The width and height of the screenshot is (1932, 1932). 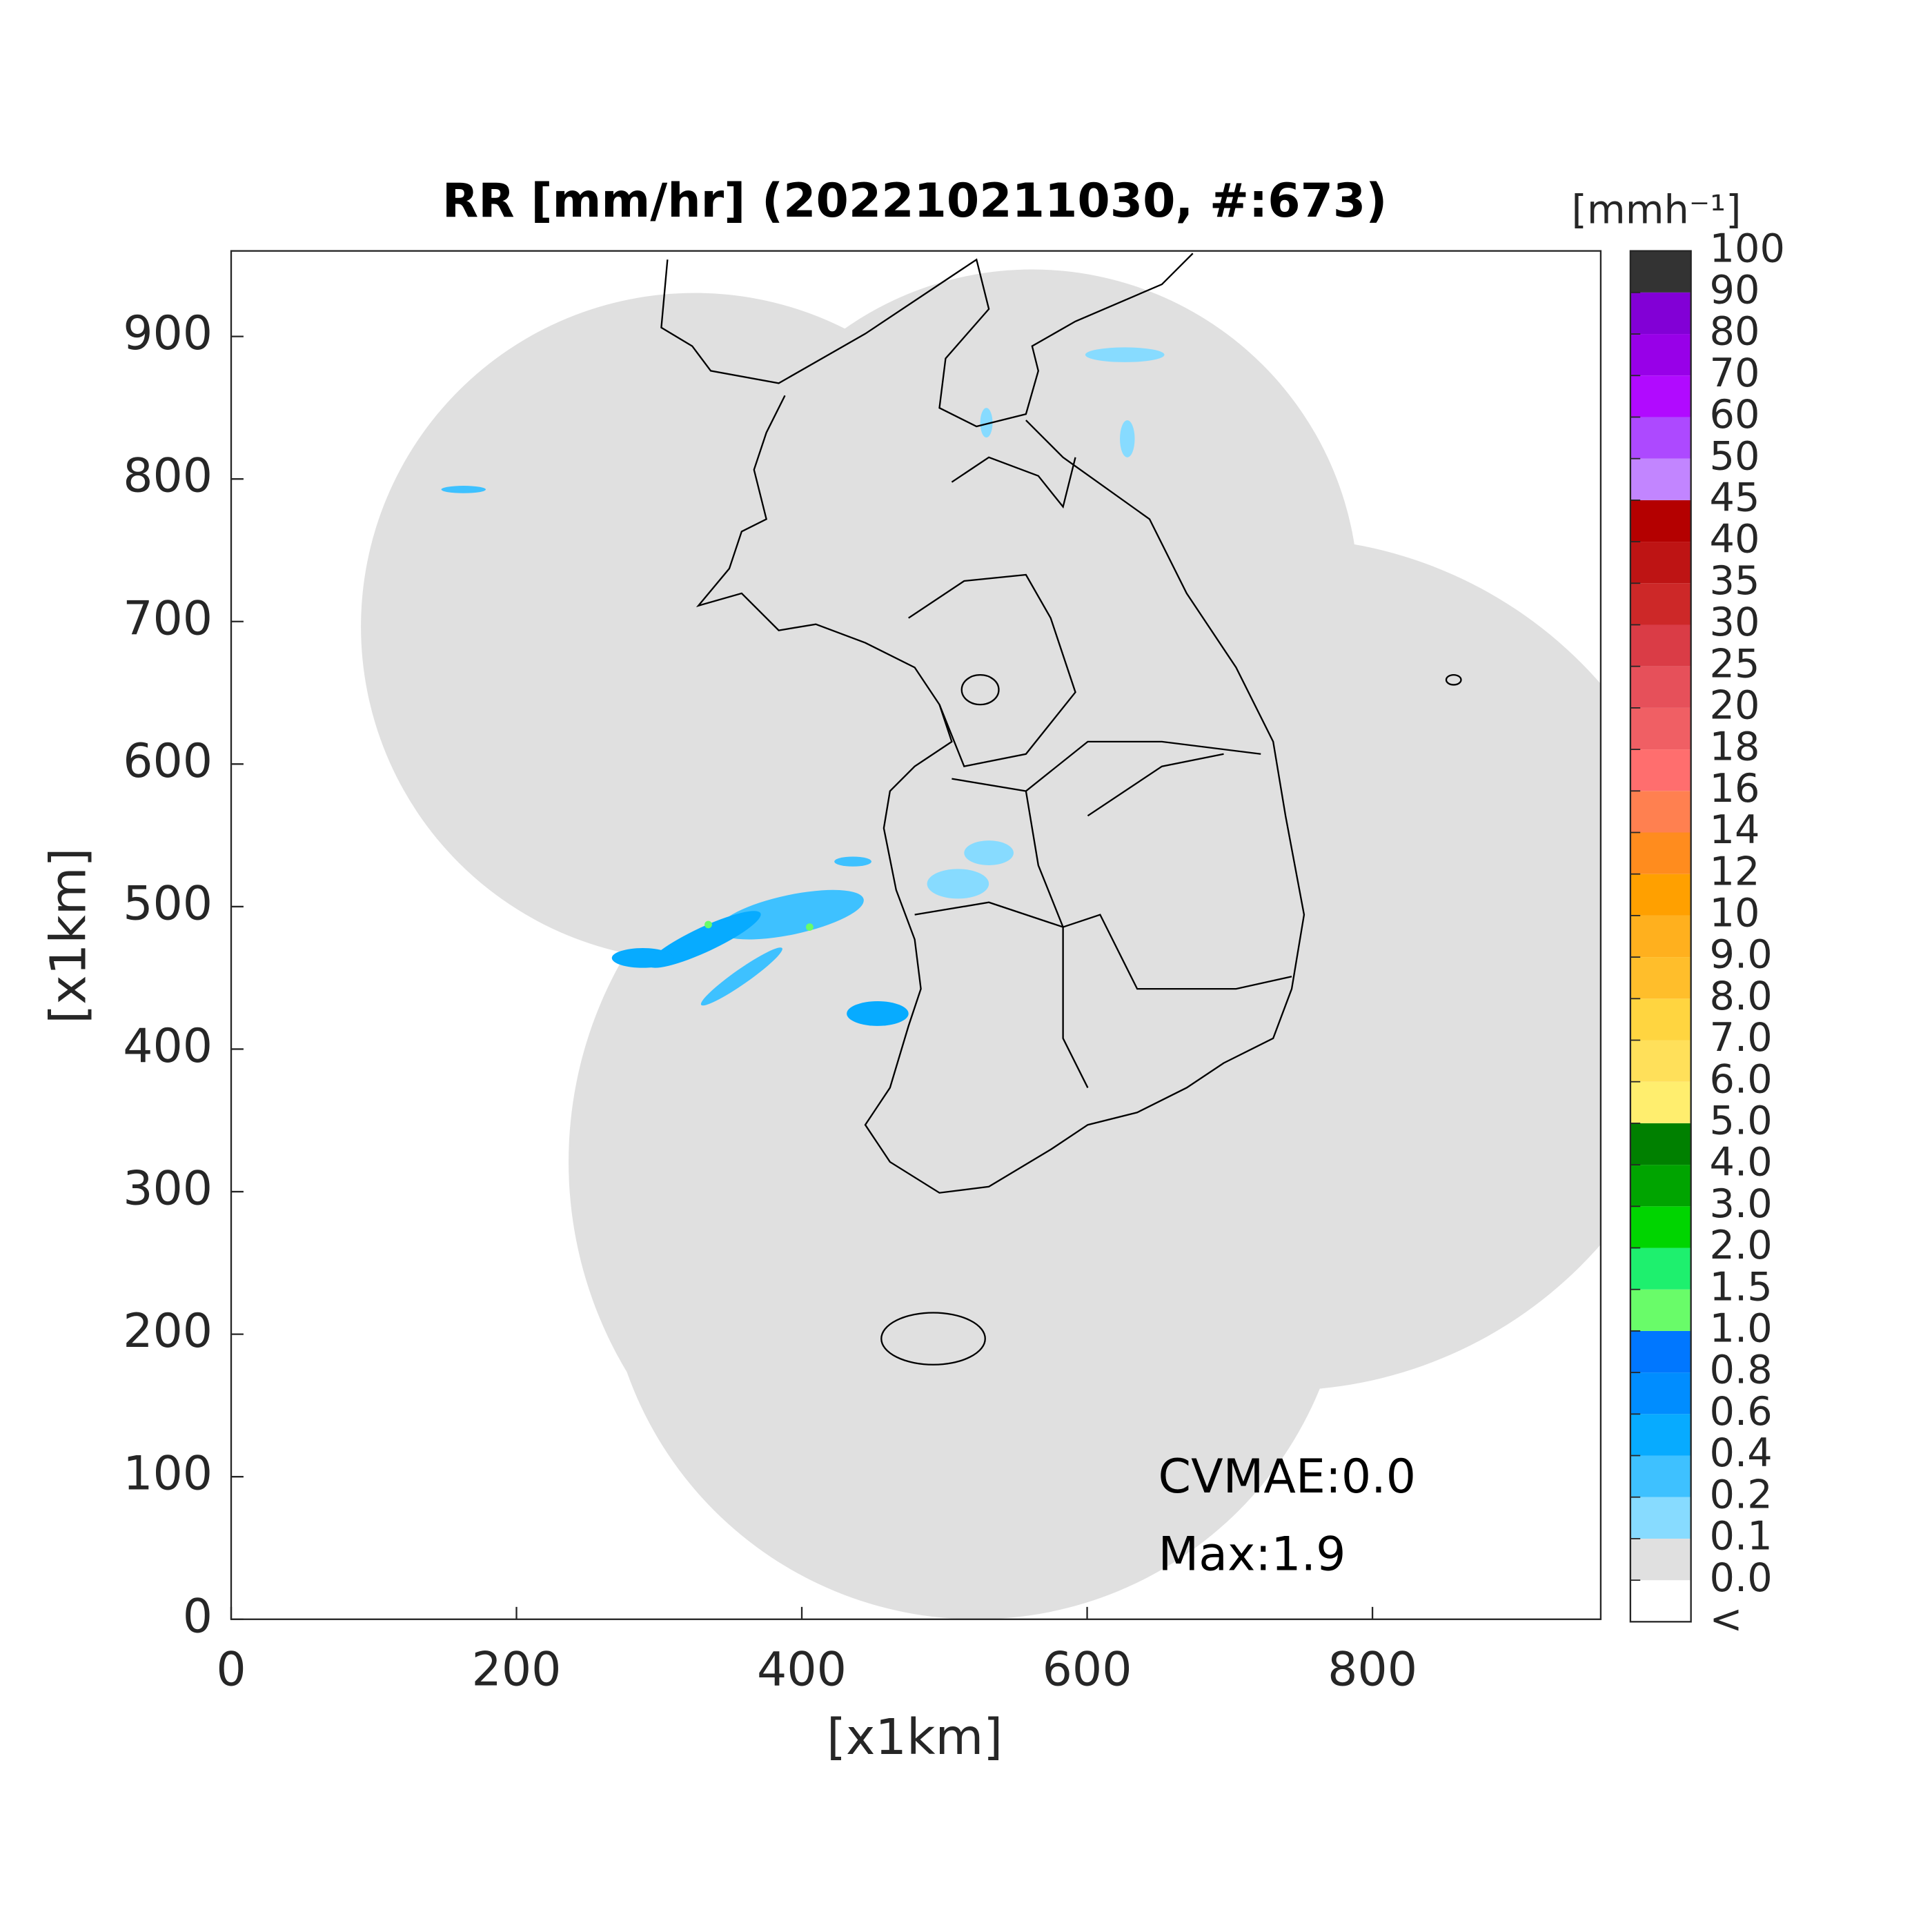 I want to click on y-tick-label: 700, so click(x=168, y=618).